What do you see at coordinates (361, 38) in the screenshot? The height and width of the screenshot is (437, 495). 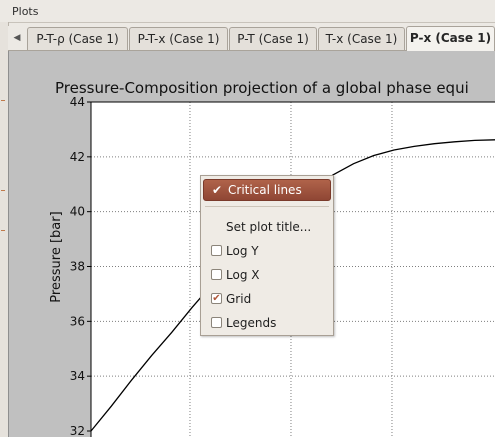 I see `tab-t-x: T-x (Case 1)` at bounding box center [361, 38].